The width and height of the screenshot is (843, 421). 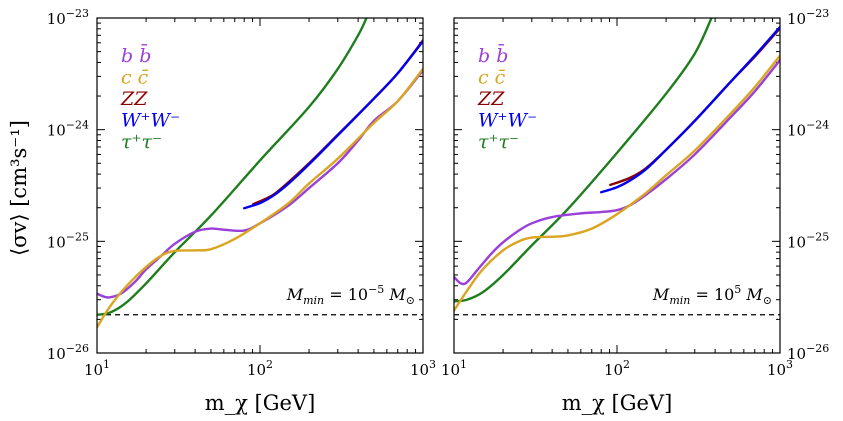 I want to click on series-line-ZZ, so click(x=337, y=122).